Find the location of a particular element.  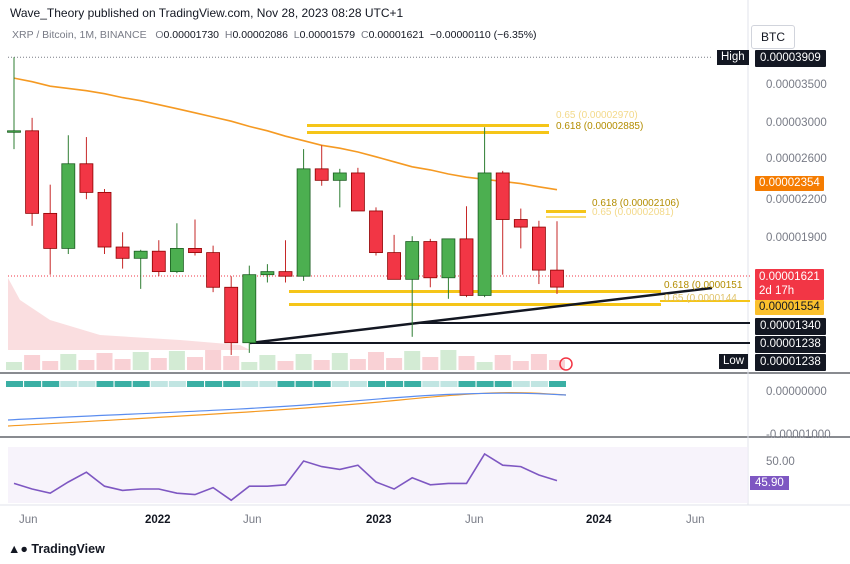

fib-price-tag: 0.00001554 is located at coordinates (789, 307).